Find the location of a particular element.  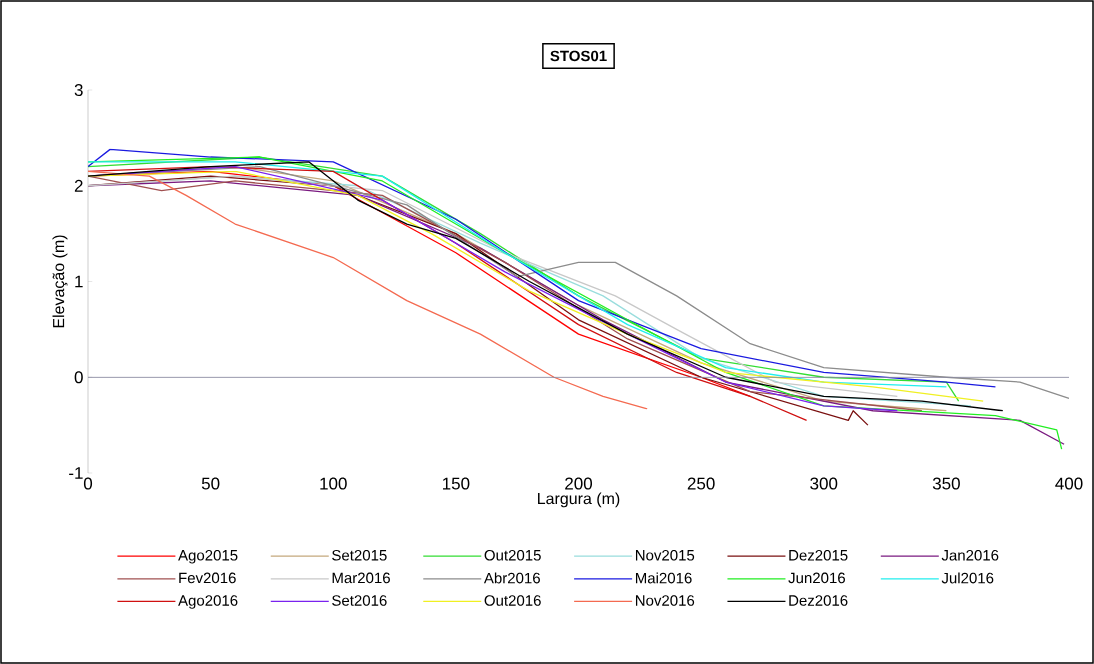

legend-label: Set2015 is located at coordinates (359, 555).